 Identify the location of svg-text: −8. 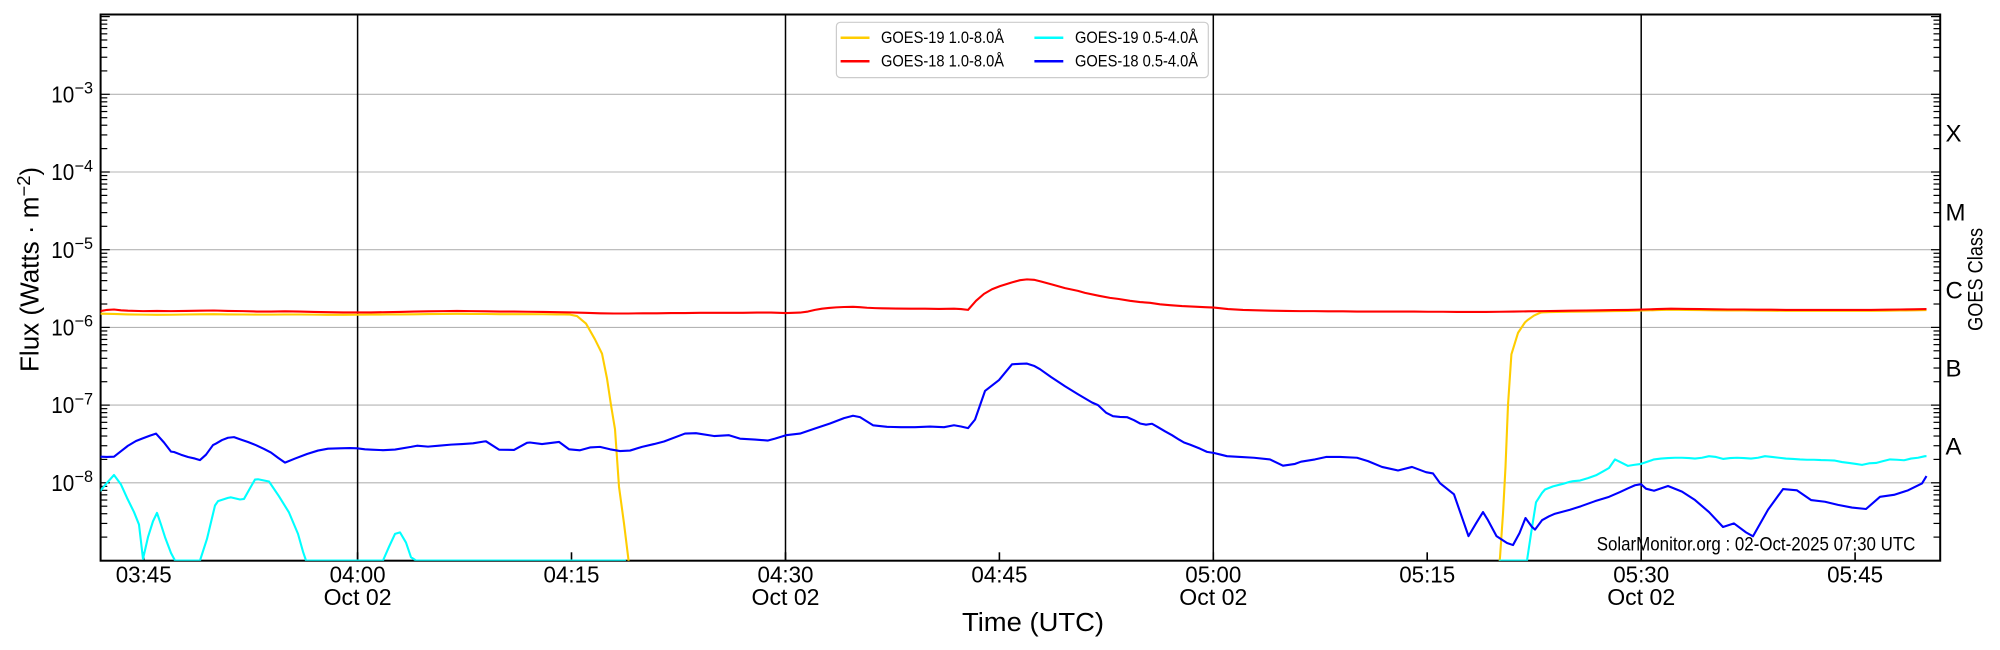
(84, 477).